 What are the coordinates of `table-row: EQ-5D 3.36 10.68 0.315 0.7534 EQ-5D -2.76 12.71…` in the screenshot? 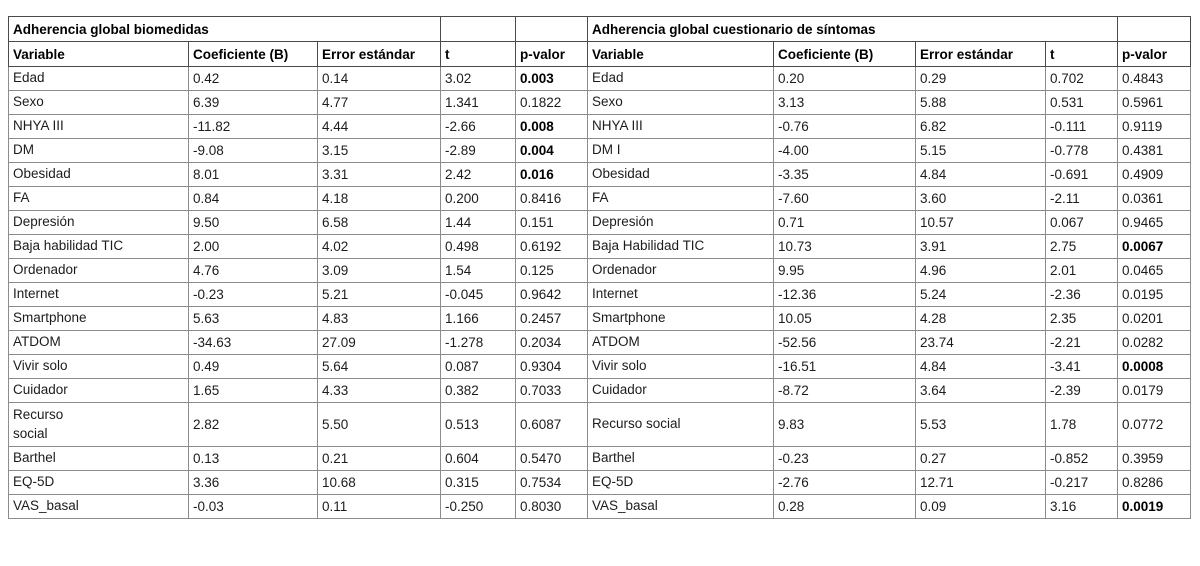 It's located at (599, 482).